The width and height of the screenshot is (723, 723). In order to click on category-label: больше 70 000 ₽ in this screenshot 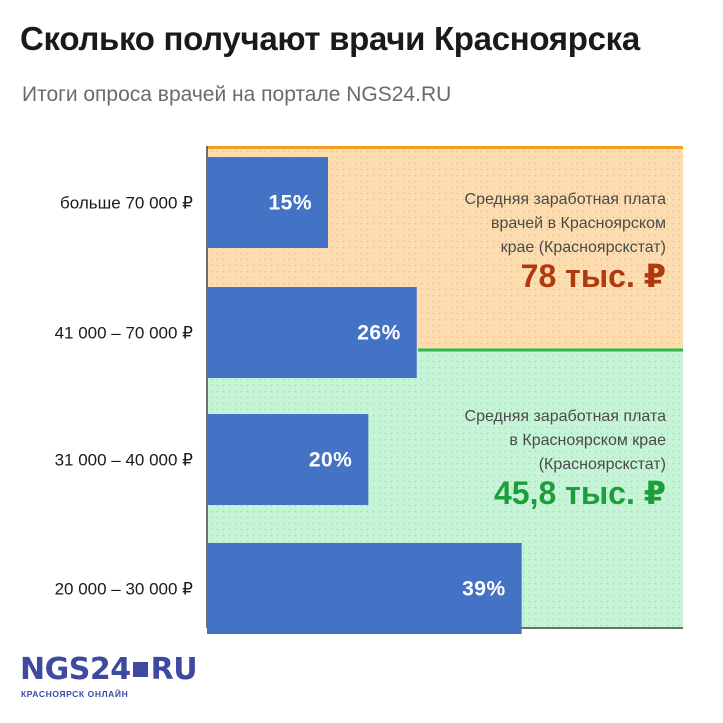, I will do `click(126, 203)`.